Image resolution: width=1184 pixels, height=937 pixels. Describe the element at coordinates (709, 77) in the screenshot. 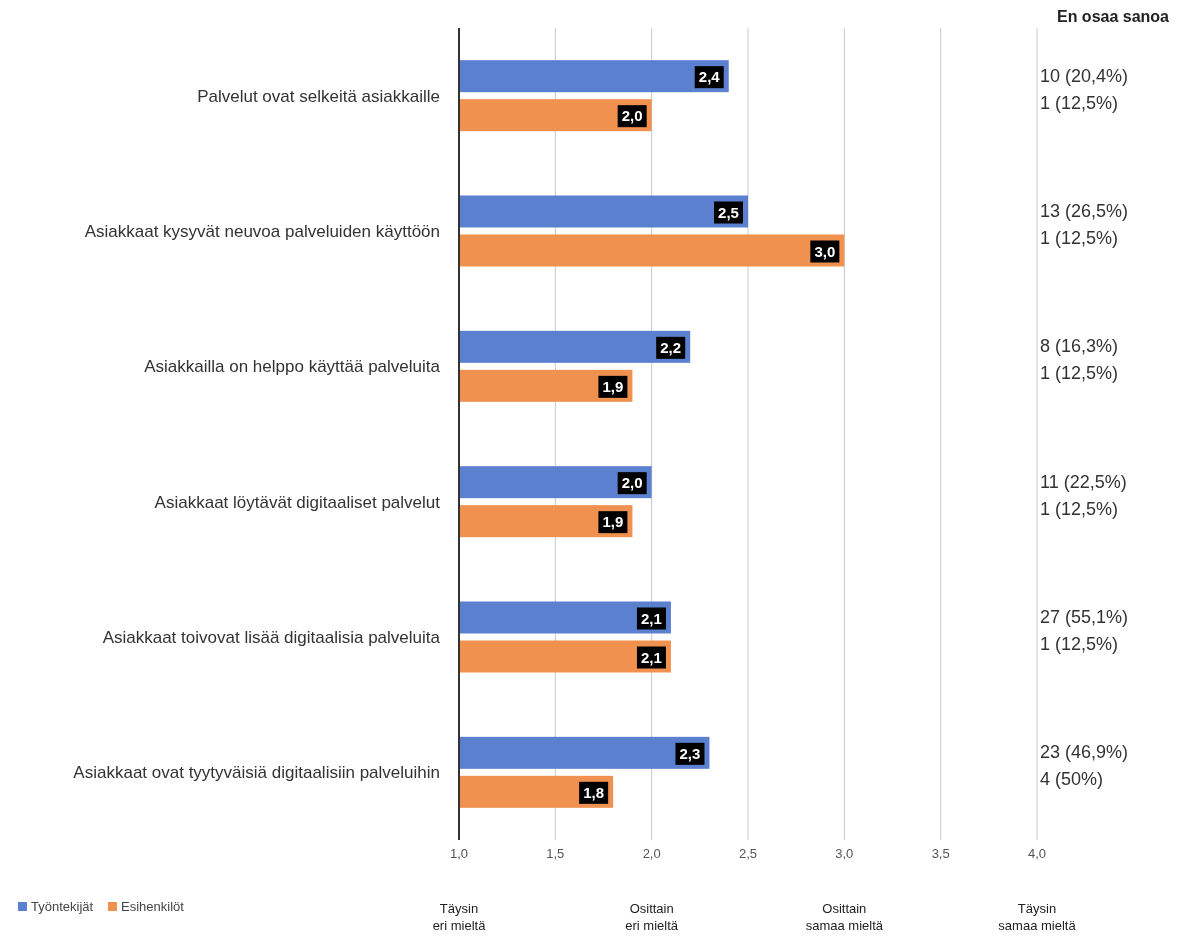

I see `data-label: 2,4` at that location.